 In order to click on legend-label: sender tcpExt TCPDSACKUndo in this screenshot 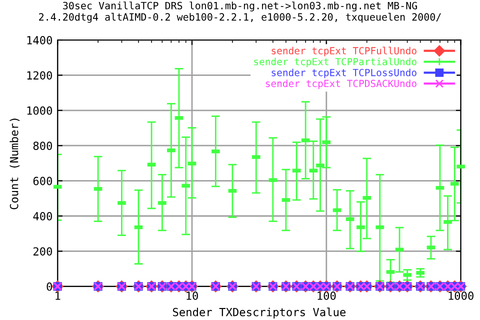, I will do `click(341, 85)`.